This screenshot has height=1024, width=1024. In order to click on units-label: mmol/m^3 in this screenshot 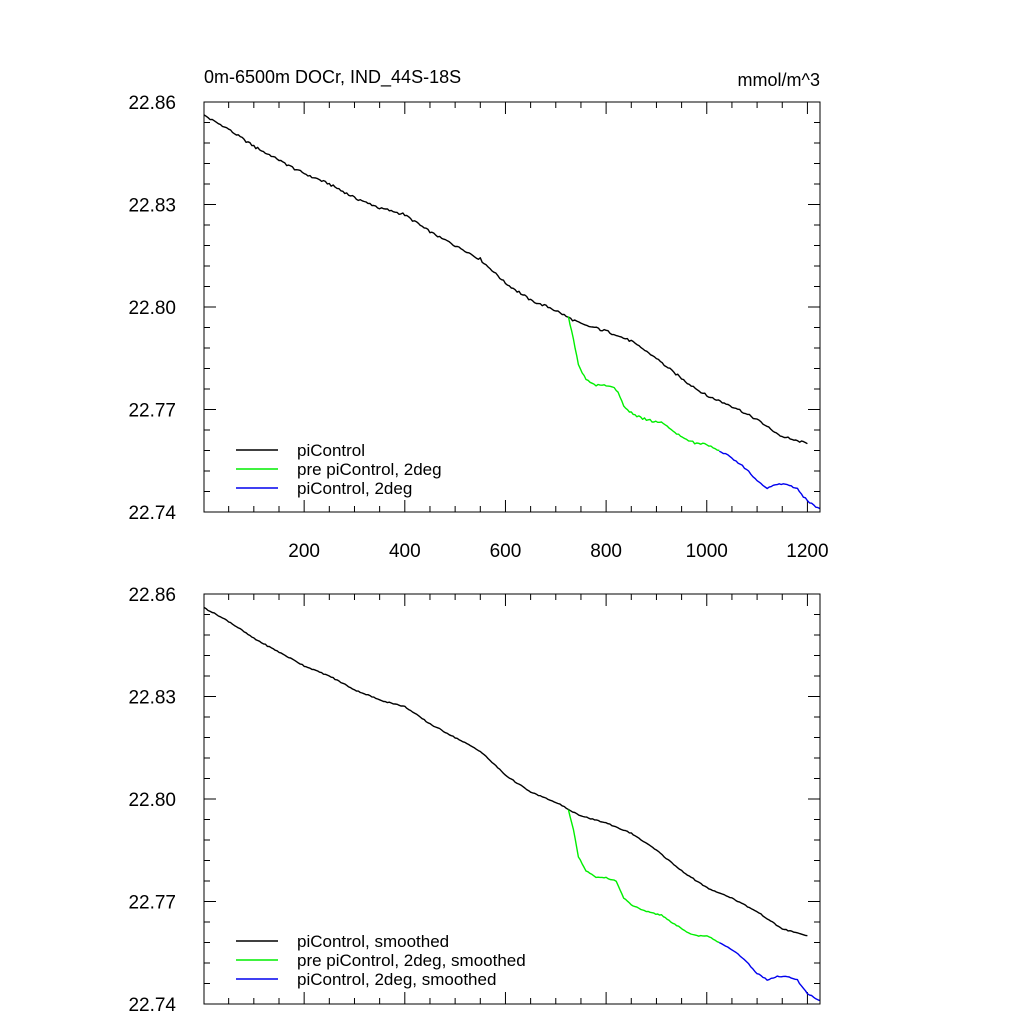, I will do `click(779, 80)`.